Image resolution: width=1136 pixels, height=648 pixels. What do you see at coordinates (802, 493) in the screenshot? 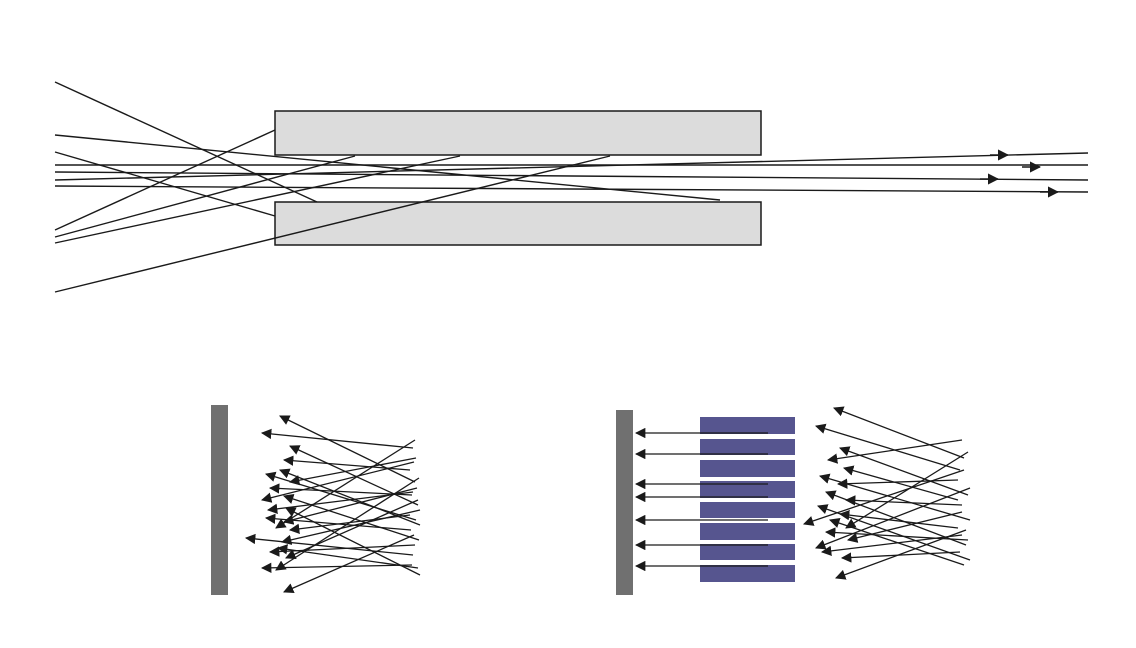
I see `rays-right` at bounding box center [802, 493].